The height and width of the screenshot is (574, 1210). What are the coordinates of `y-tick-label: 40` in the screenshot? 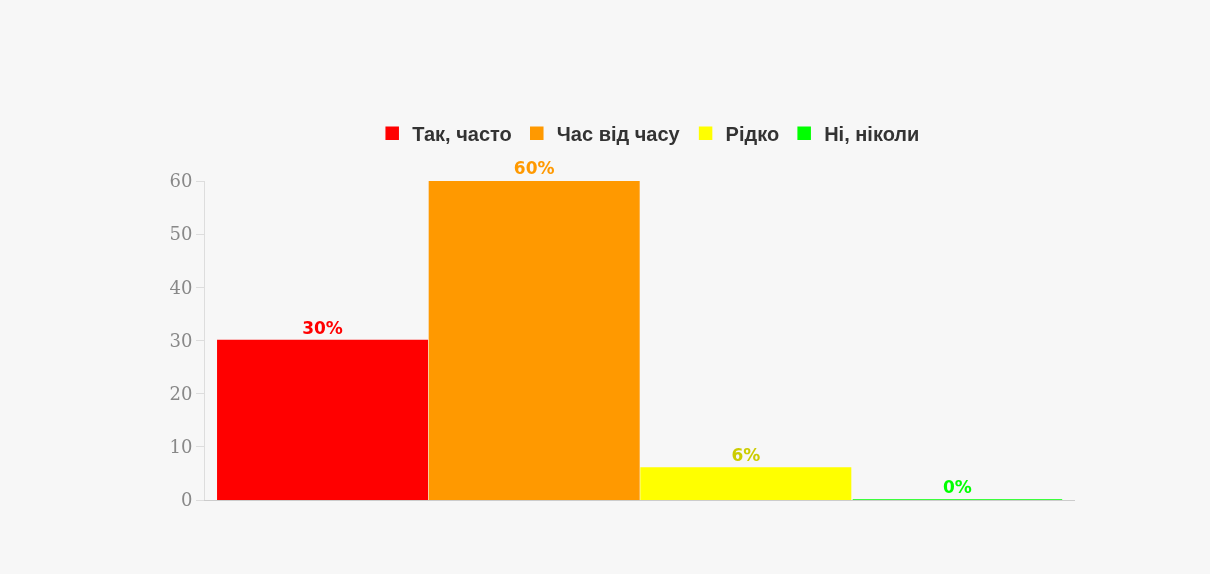 It's located at (181, 287).